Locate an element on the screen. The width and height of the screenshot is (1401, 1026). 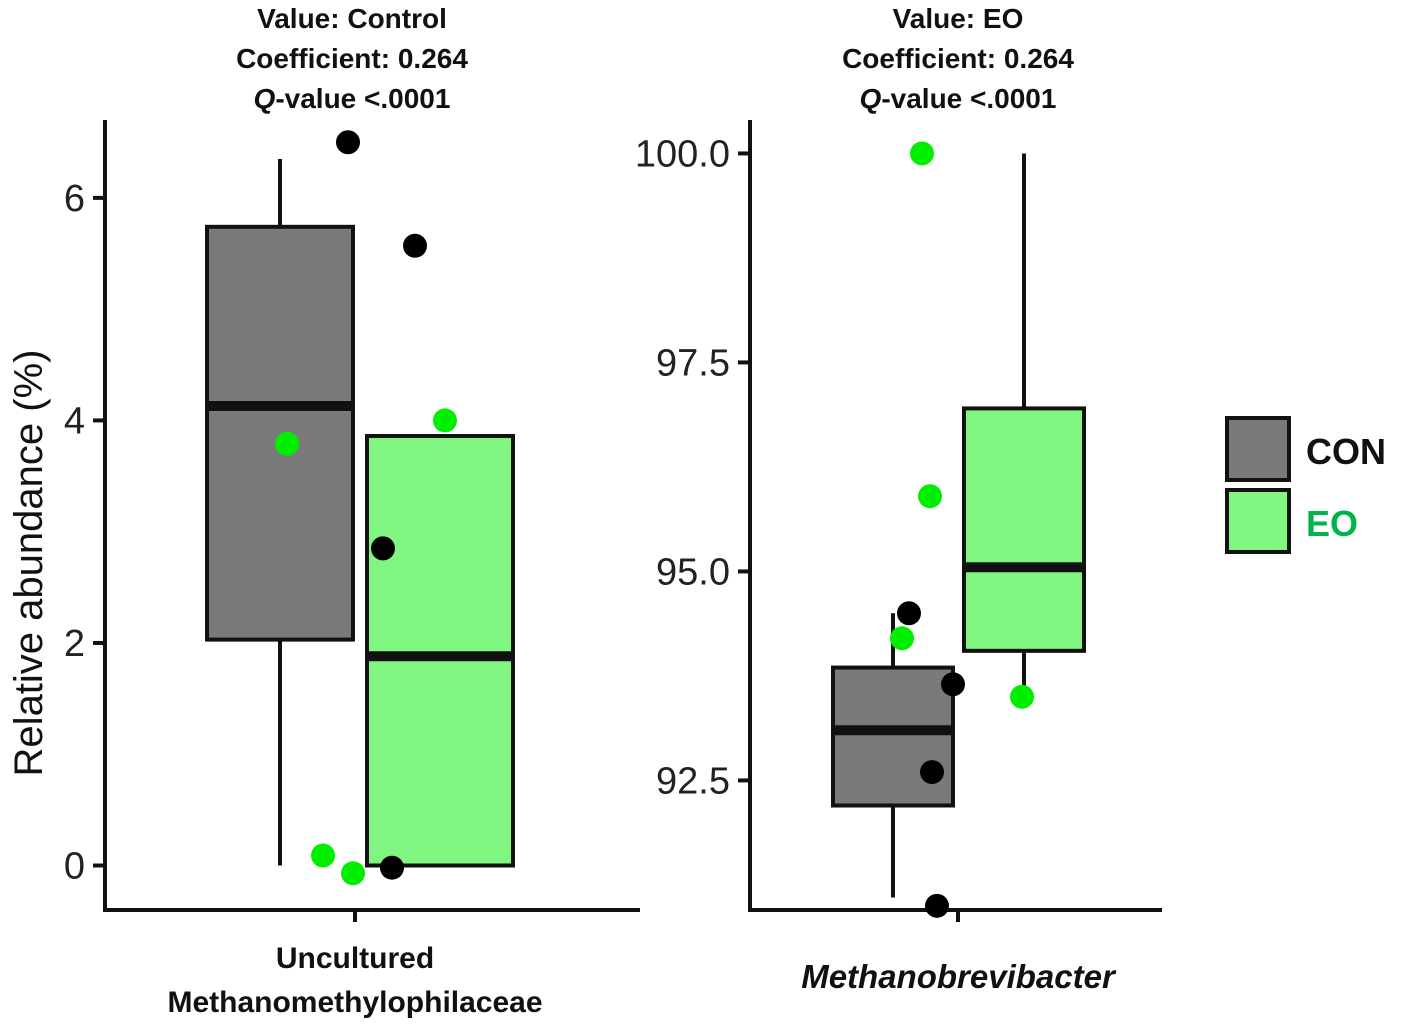
y-tick-label: 92.5 is located at coordinates (693, 781).